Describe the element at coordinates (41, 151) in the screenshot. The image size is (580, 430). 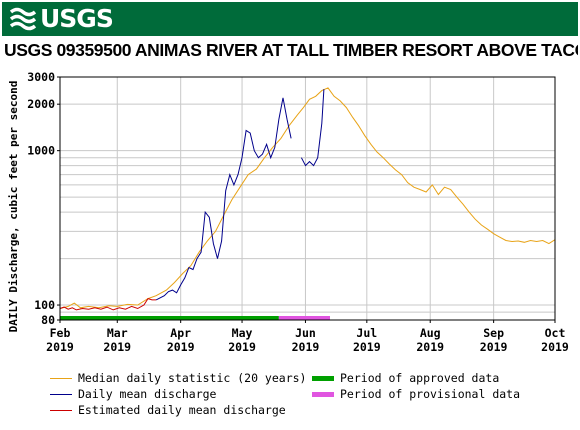
I see `y-tick-label: 1000` at that location.